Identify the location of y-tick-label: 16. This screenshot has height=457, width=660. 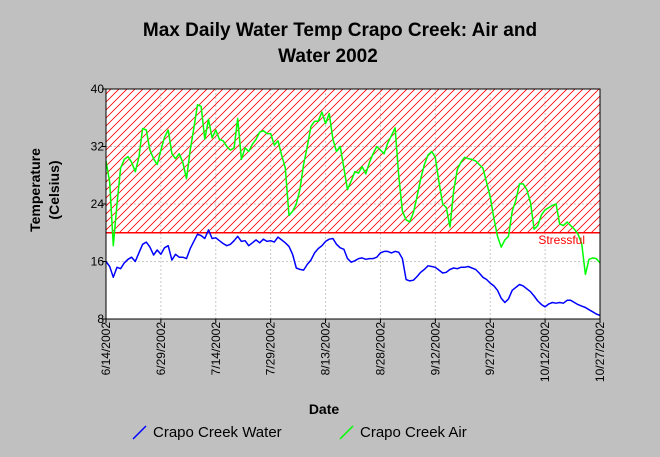
(98, 262).